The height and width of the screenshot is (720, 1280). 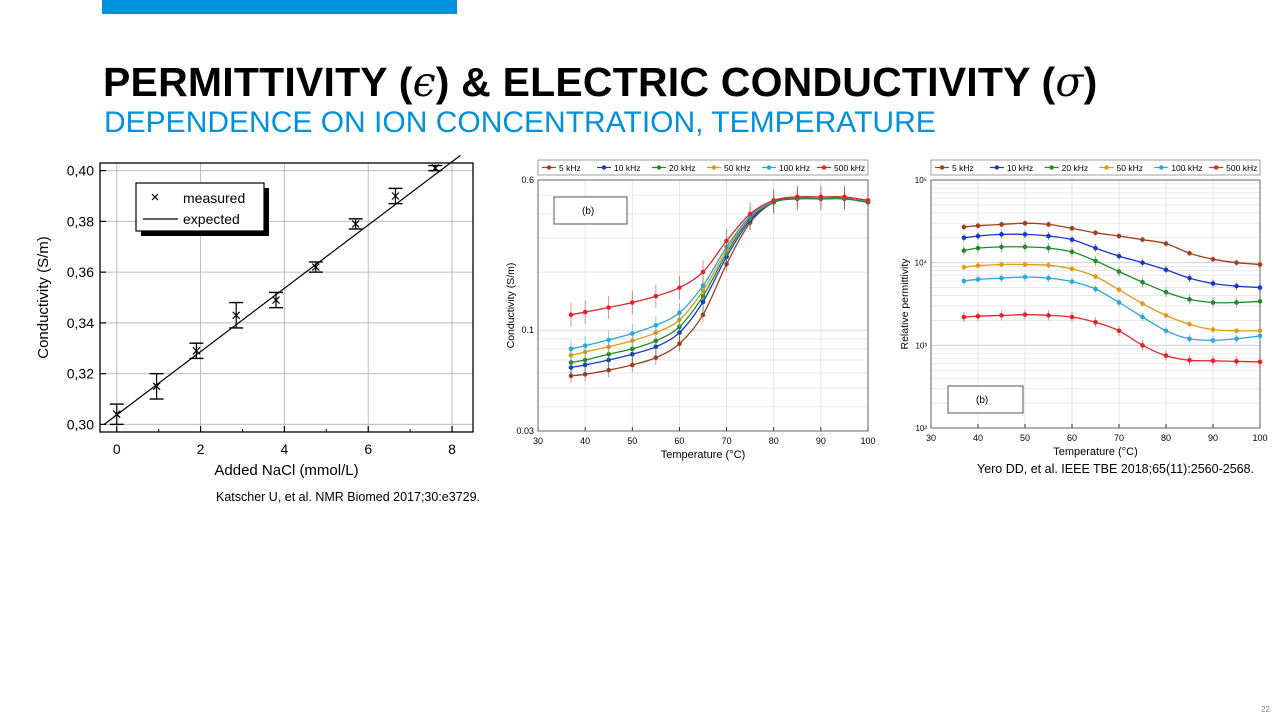 I want to click on y-axis-label: Conductivity (S/m), so click(x=511, y=306).